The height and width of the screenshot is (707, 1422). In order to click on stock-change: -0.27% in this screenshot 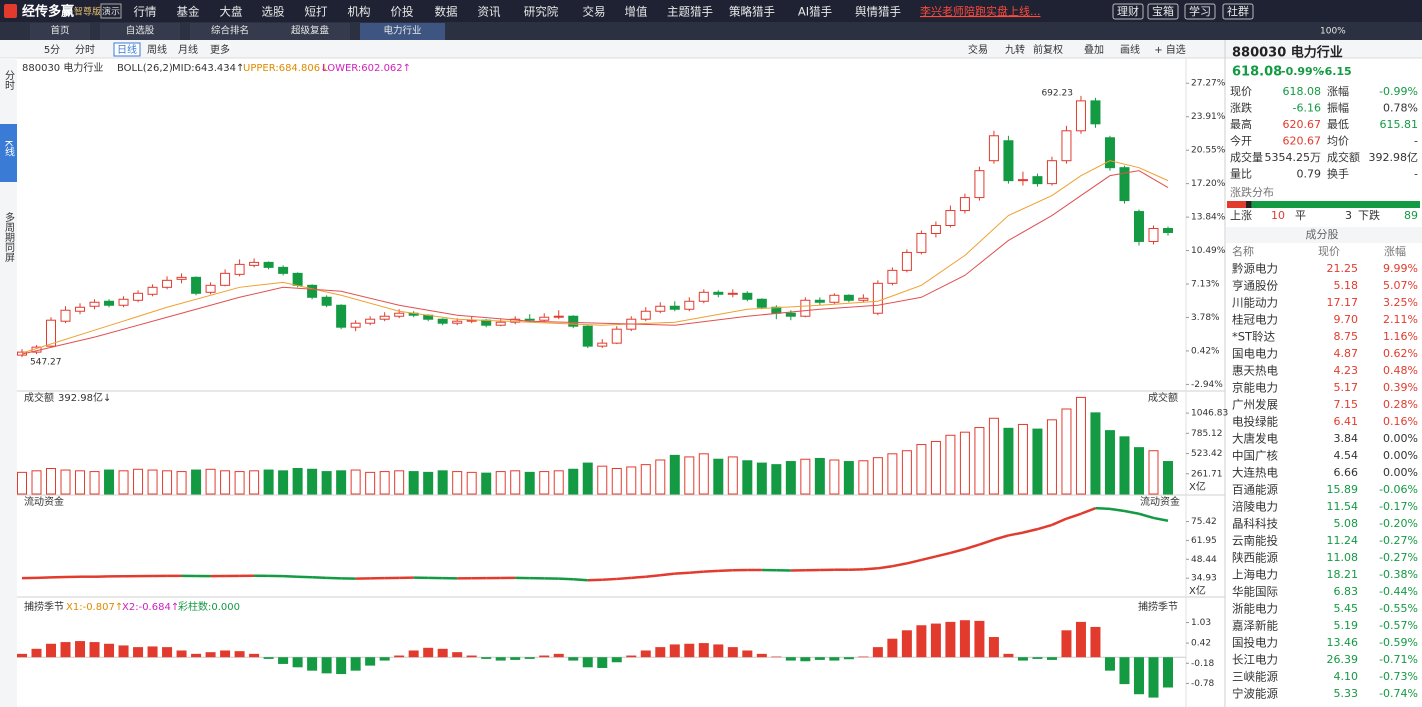, I will do `click(1398, 557)`.